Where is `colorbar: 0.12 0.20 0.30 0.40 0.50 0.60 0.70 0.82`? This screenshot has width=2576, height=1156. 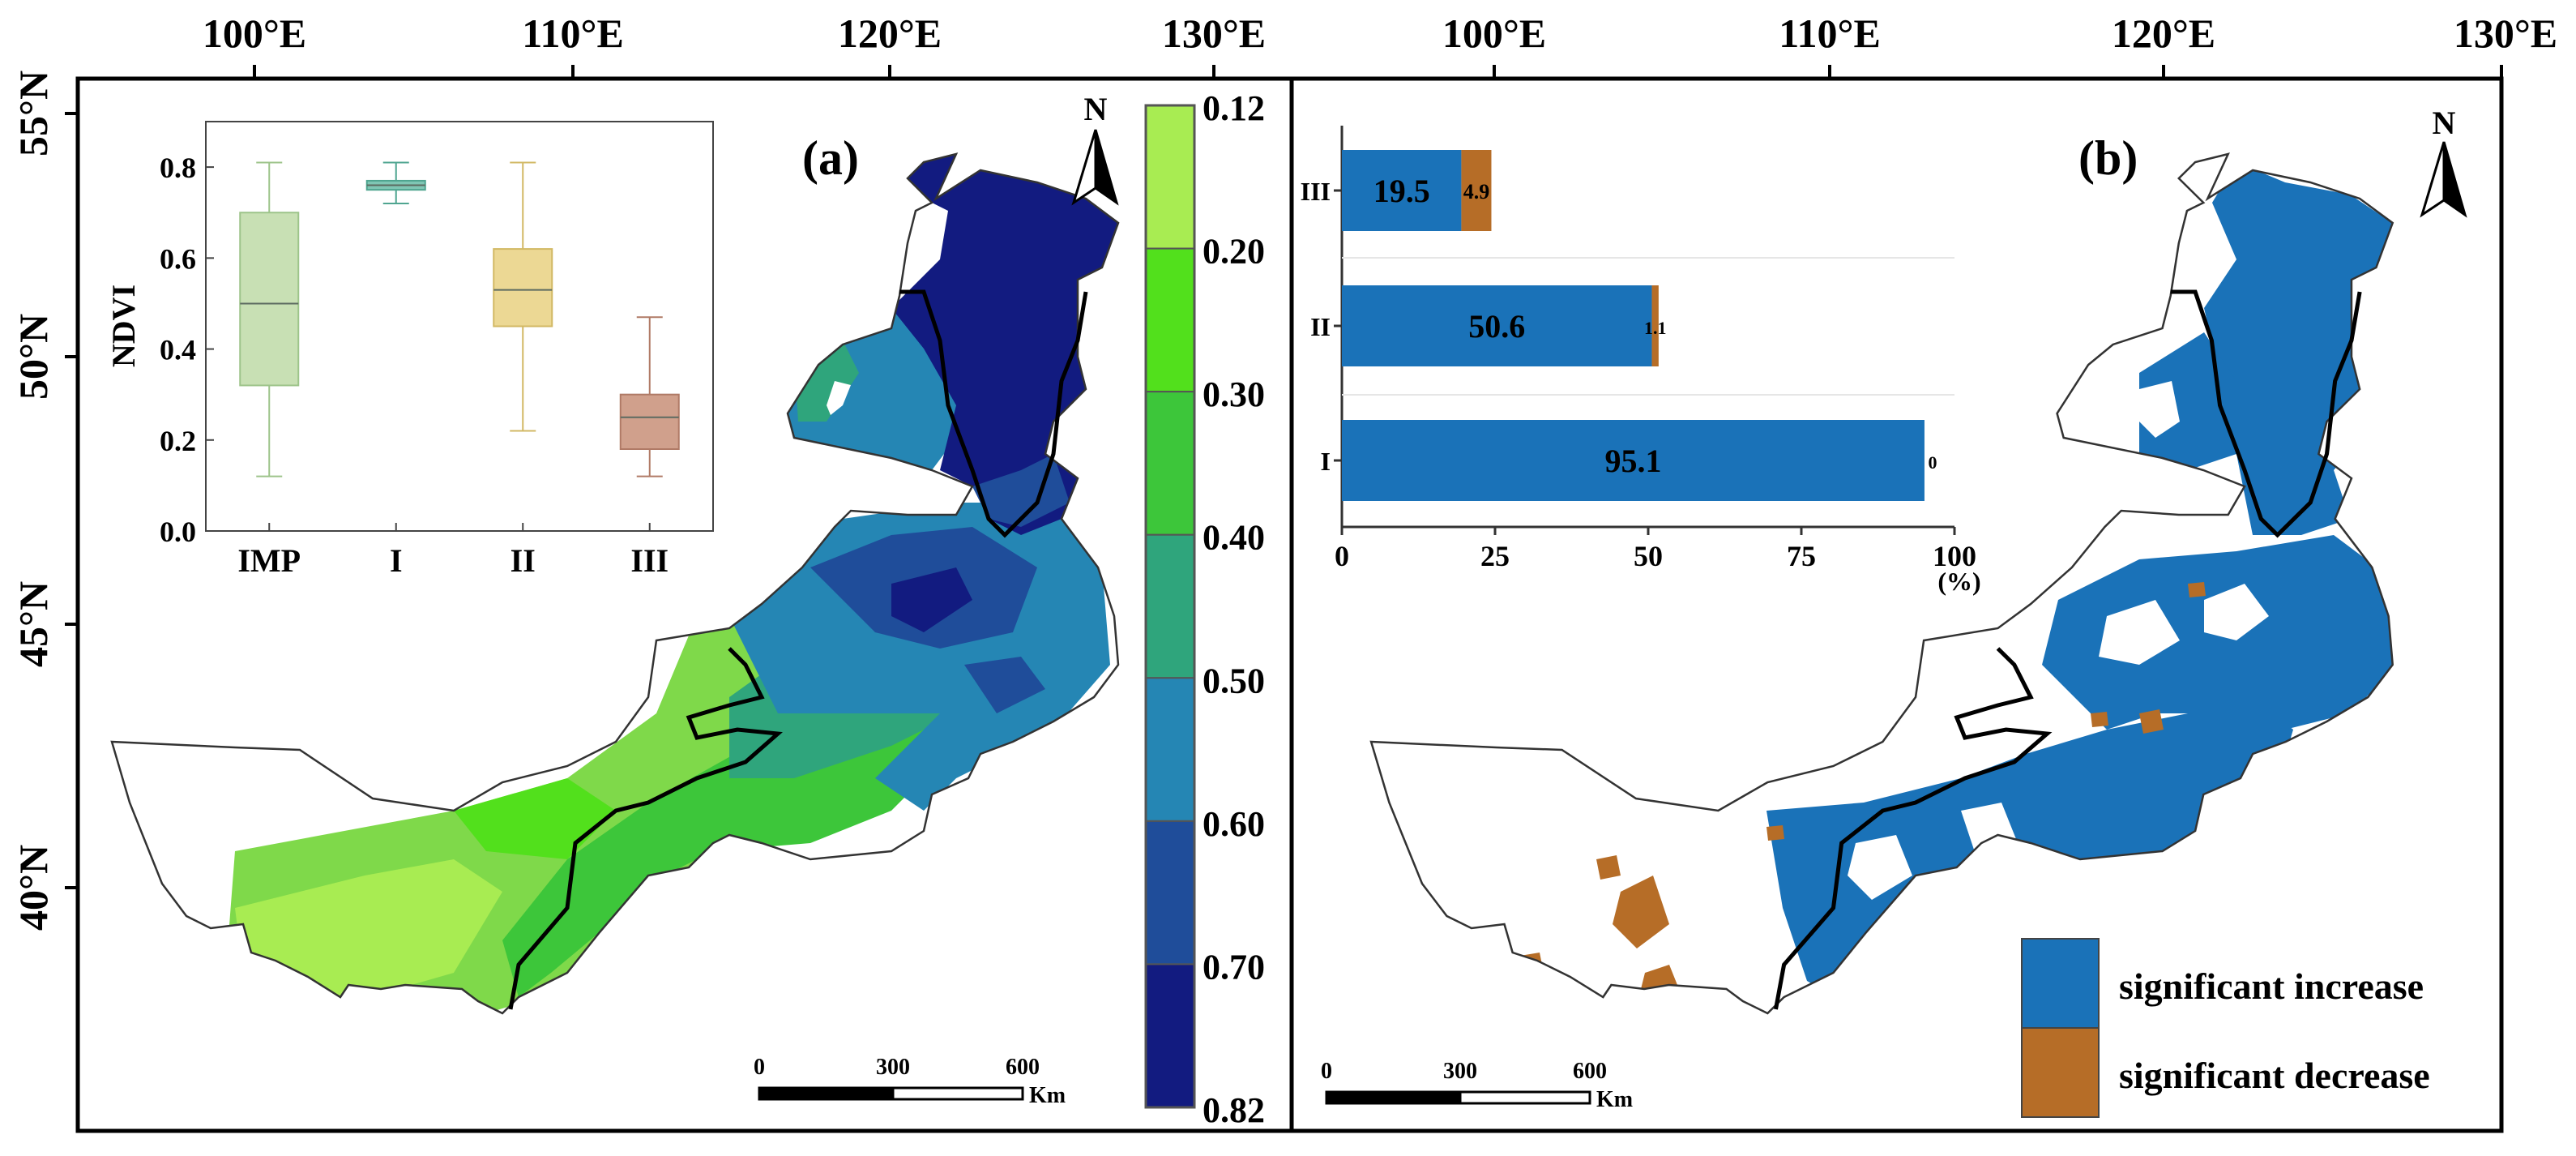
colorbar: 0.12 0.20 0.30 0.40 0.50 0.60 0.70 0.82 is located at coordinates (1204, 609).